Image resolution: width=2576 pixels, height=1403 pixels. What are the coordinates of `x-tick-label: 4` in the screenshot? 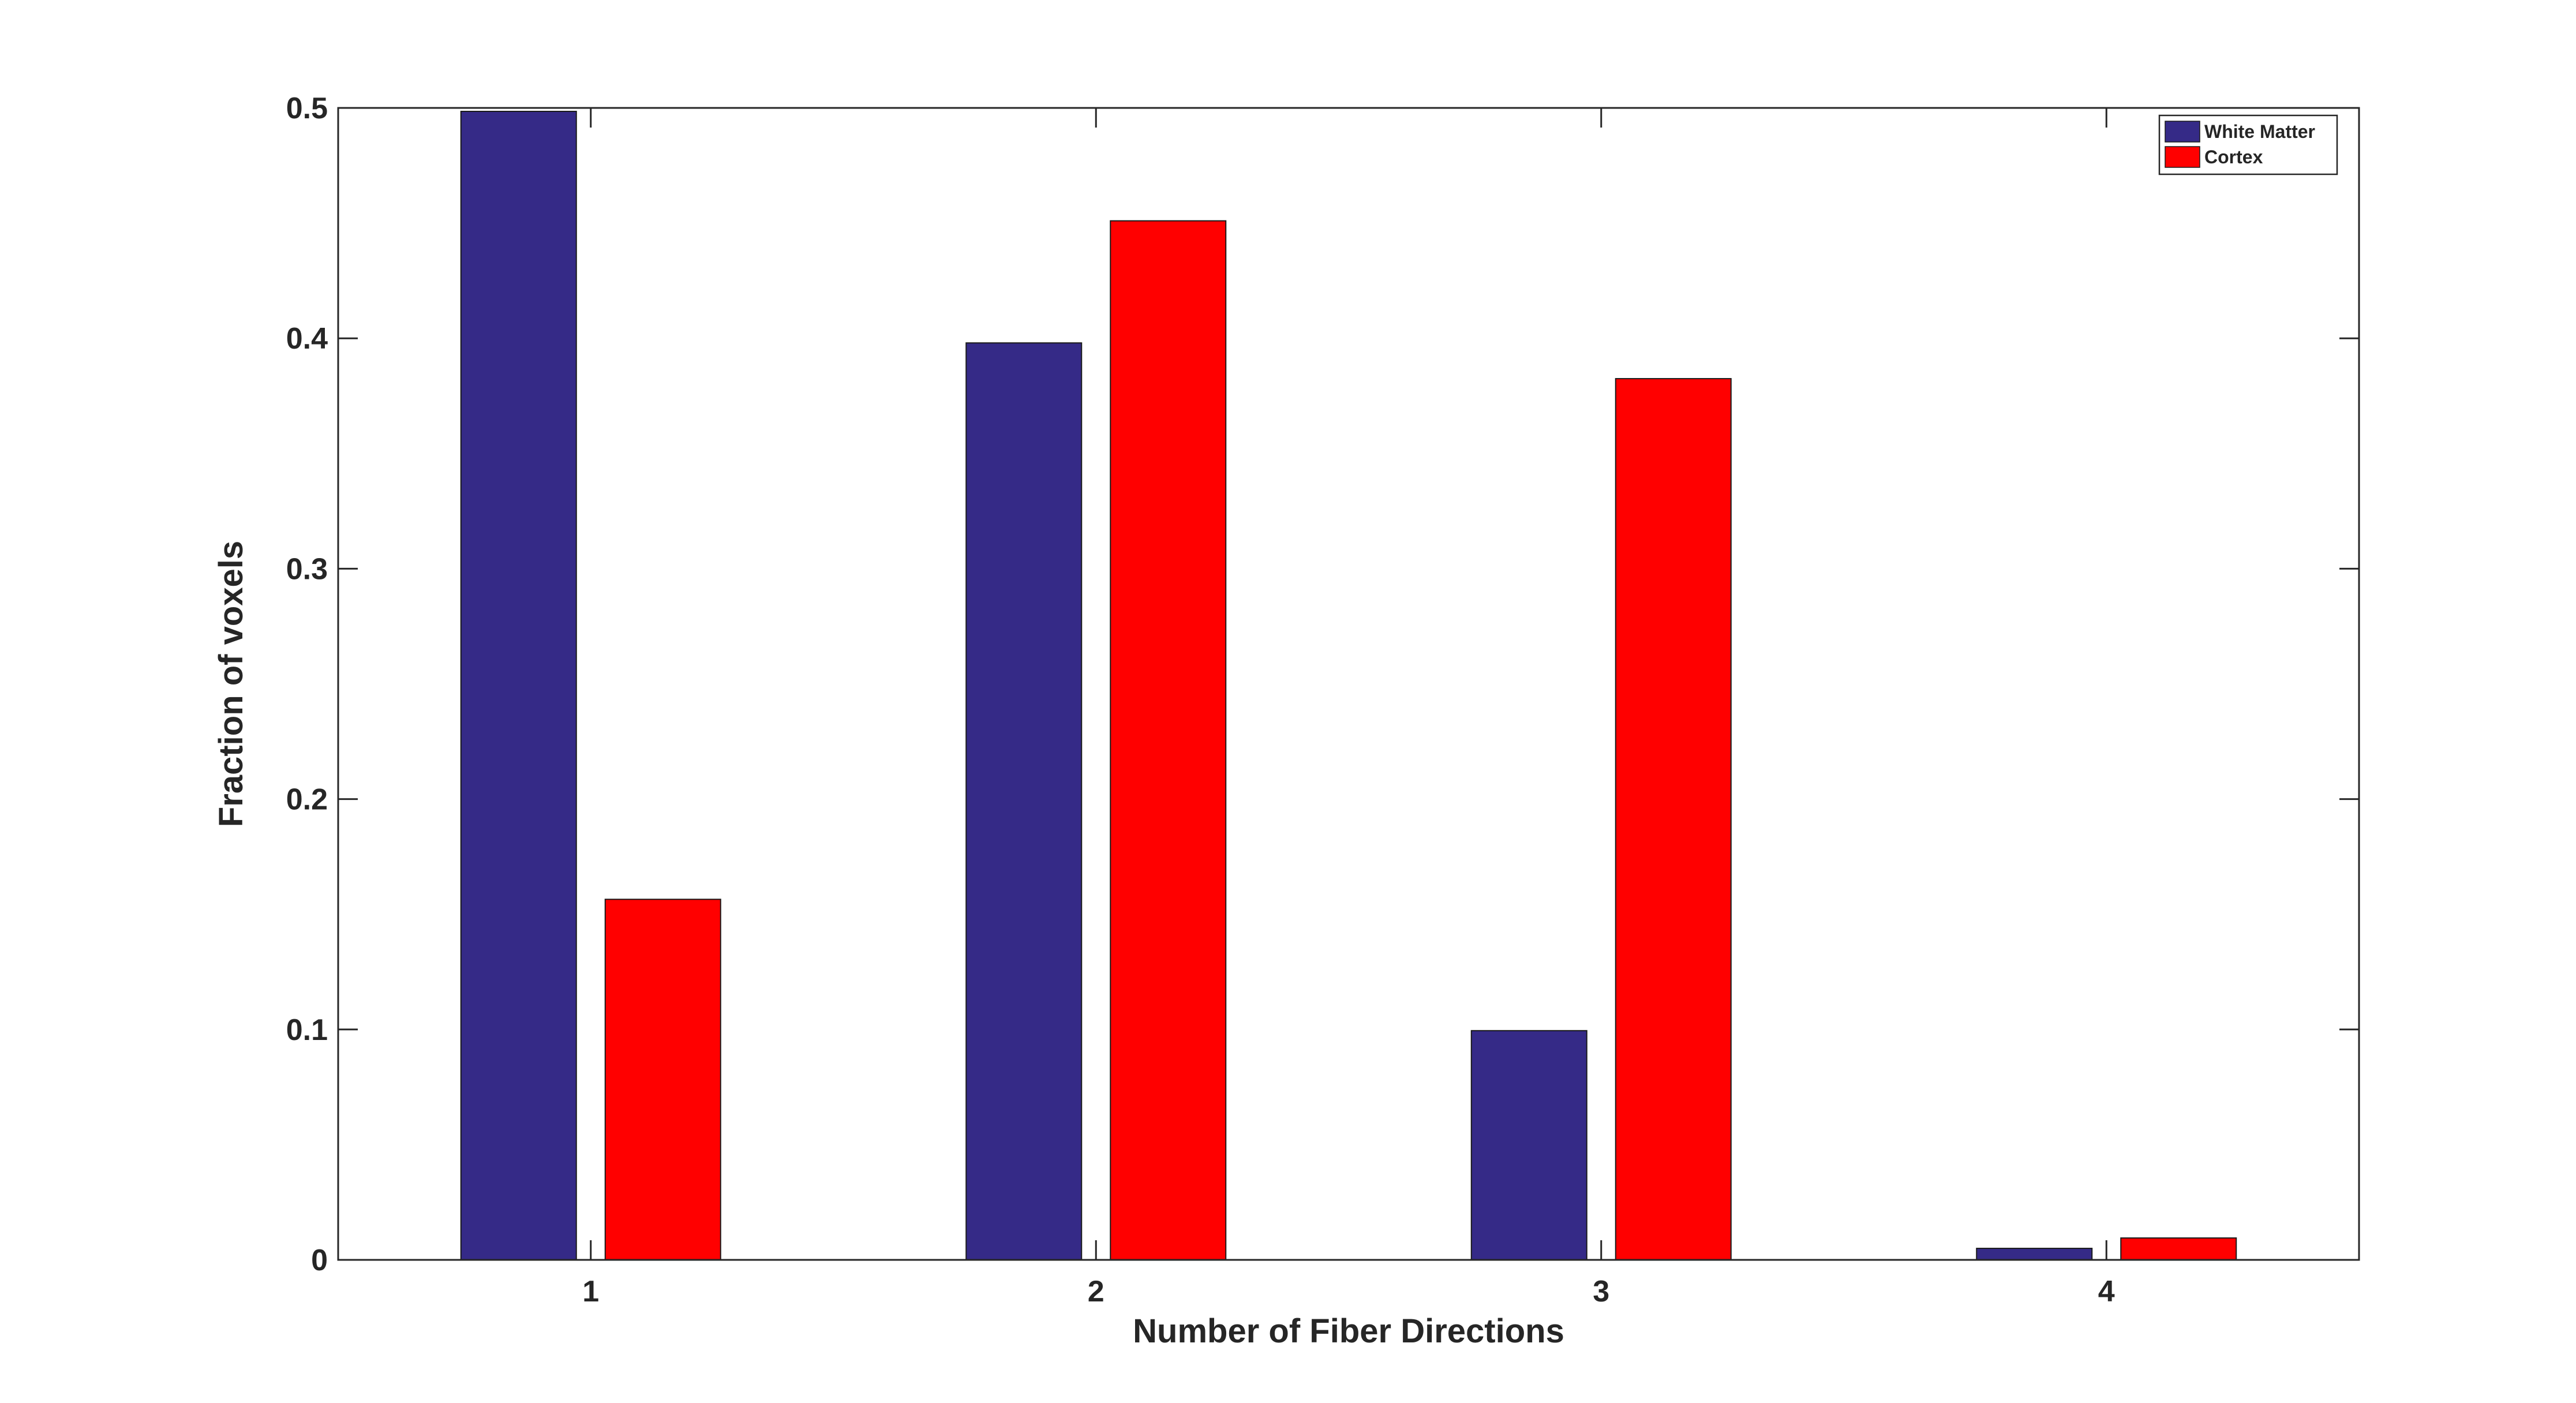 It's located at (2106, 1291).